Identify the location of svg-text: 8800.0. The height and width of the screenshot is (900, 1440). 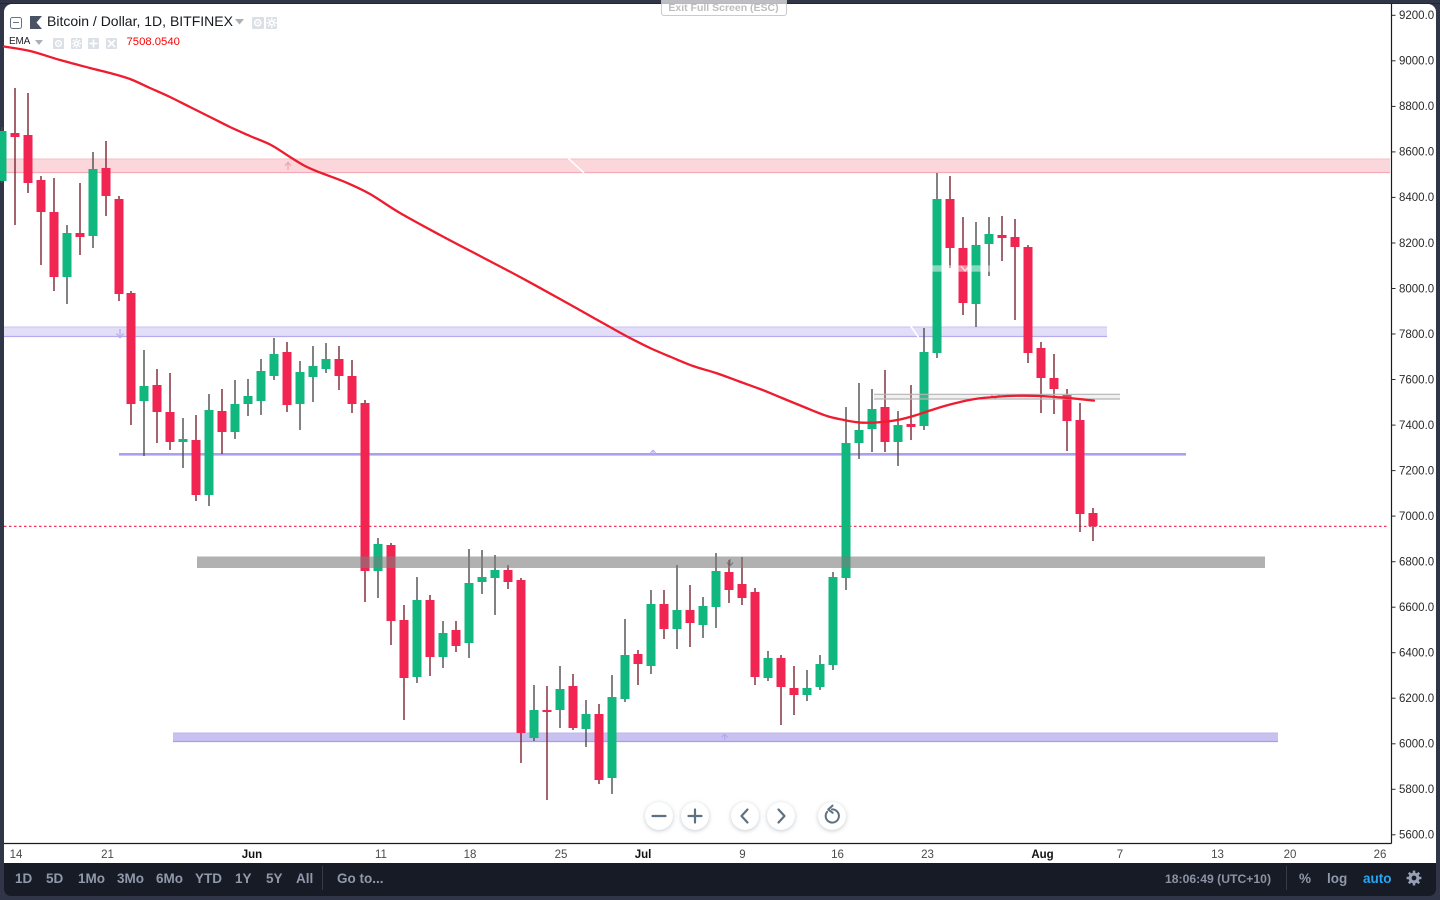
(1416, 107).